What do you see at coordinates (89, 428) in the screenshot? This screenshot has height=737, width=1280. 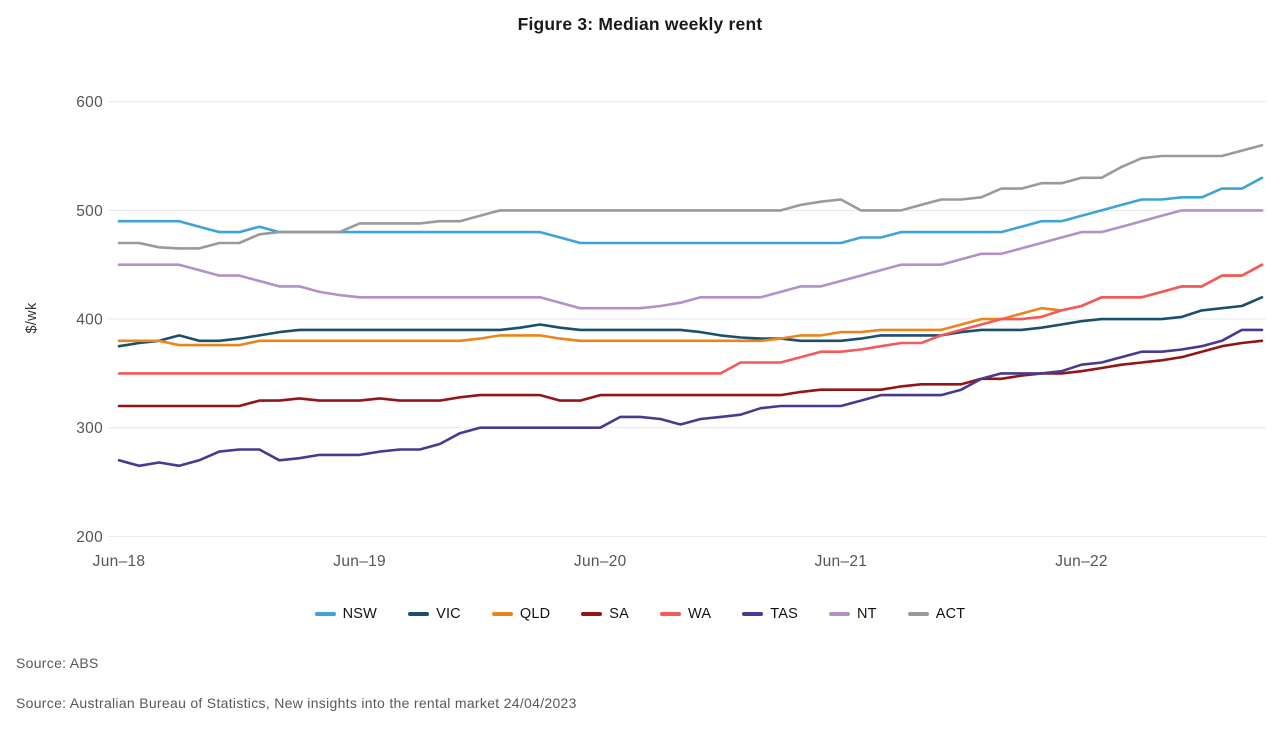 I see `y-tick-300: 300` at bounding box center [89, 428].